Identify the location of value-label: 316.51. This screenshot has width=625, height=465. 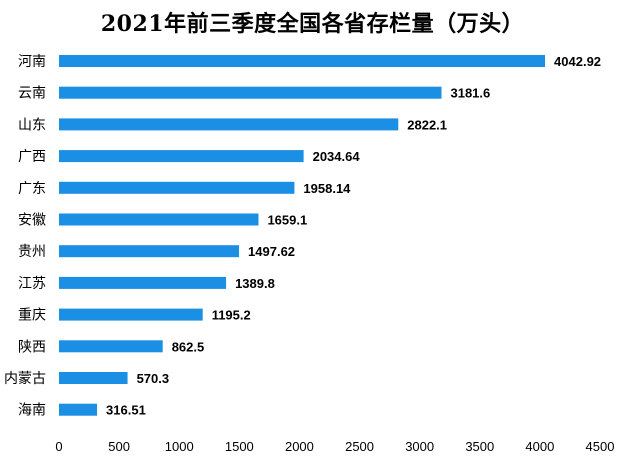
(126, 410).